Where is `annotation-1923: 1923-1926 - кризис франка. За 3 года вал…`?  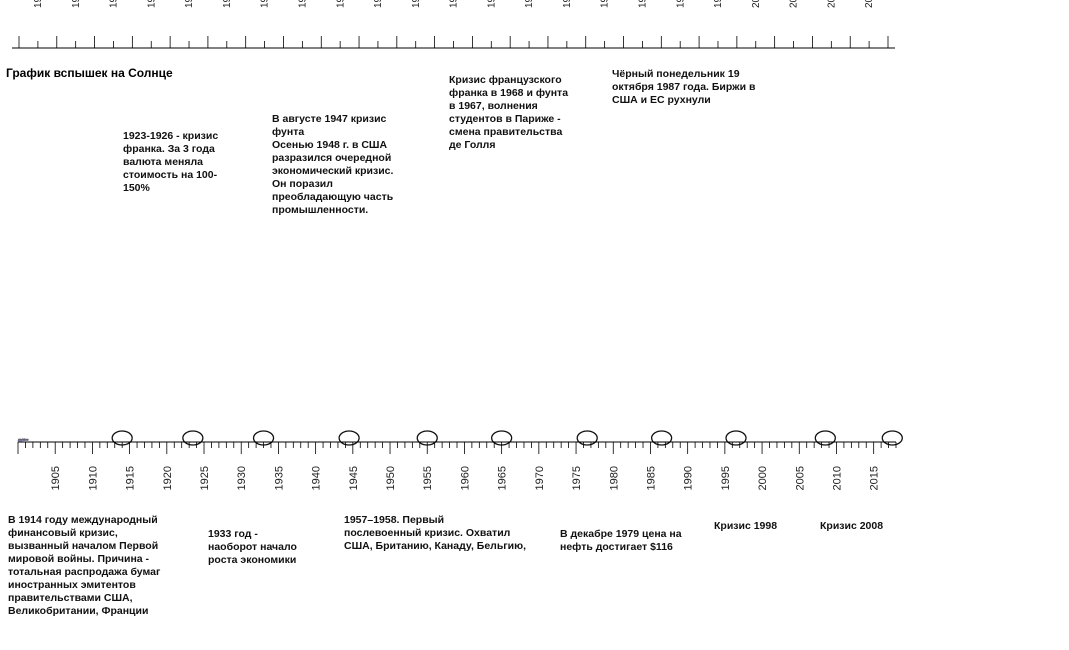
annotation-1923: 1923-1926 - кризис франка. За 3 года вал… is located at coordinates (171, 162).